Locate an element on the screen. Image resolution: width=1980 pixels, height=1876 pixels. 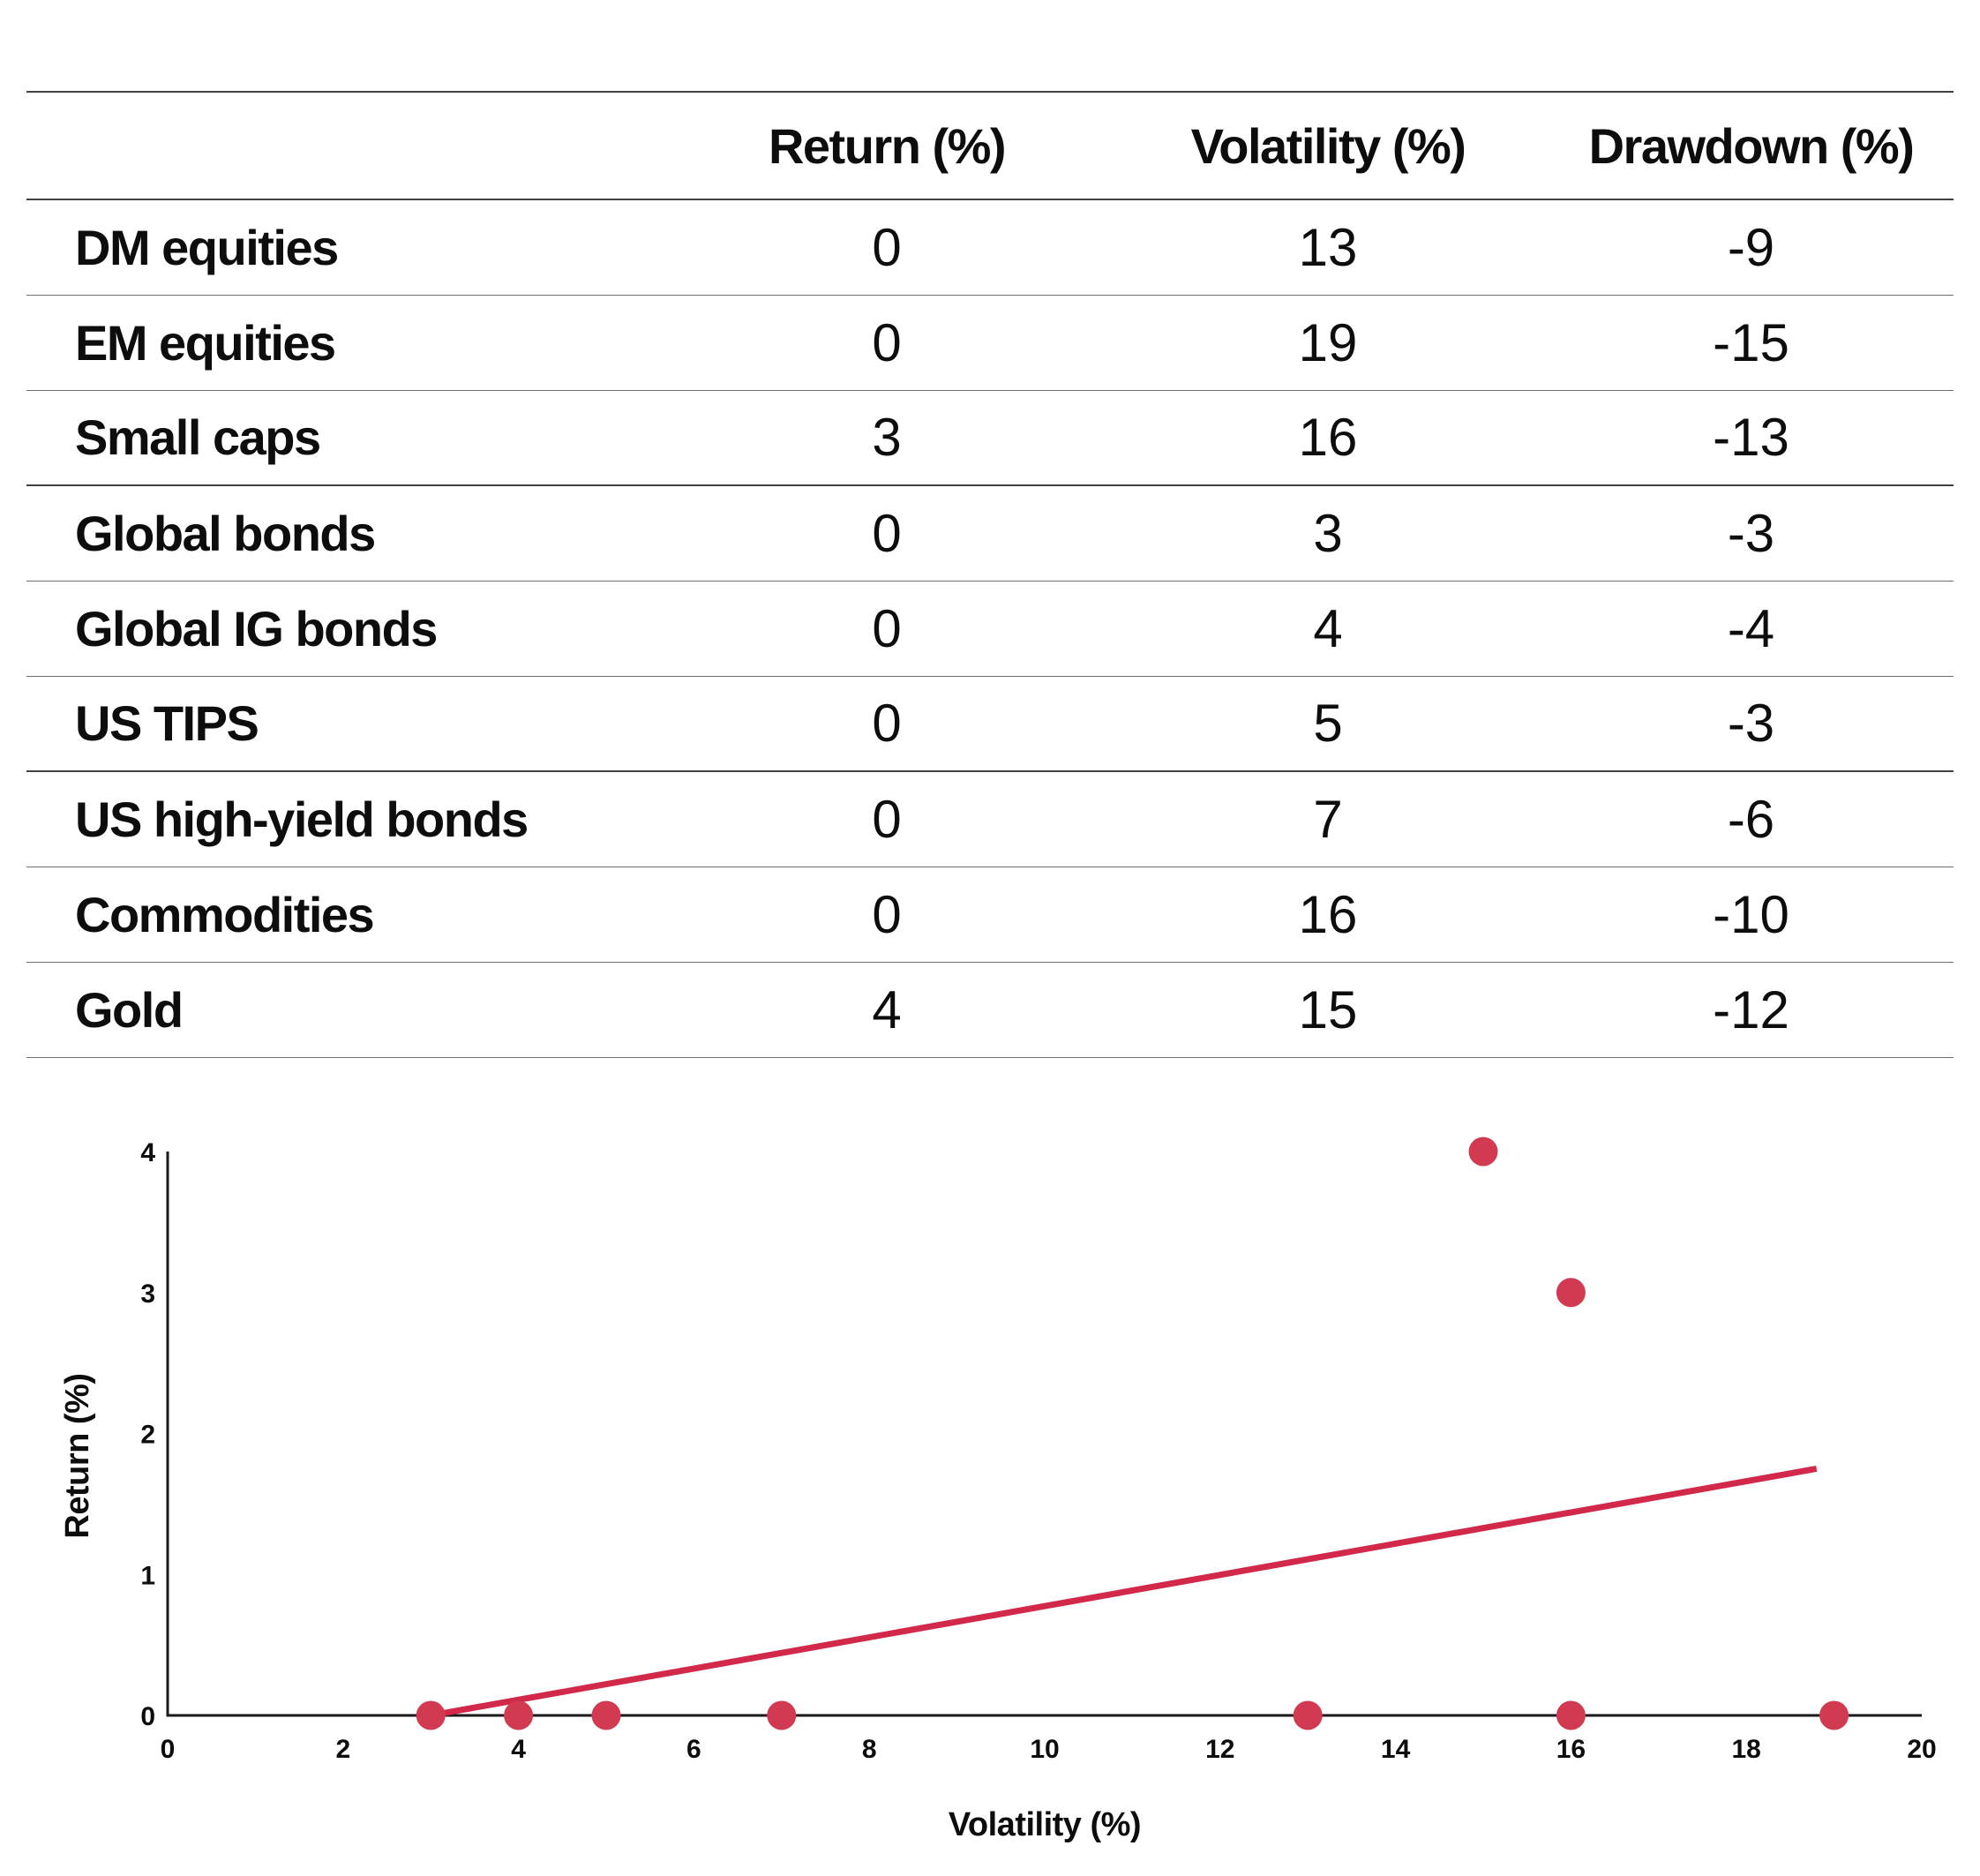
table-row: US TIPS 0 5 -3 is located at coordinates (990, 723).